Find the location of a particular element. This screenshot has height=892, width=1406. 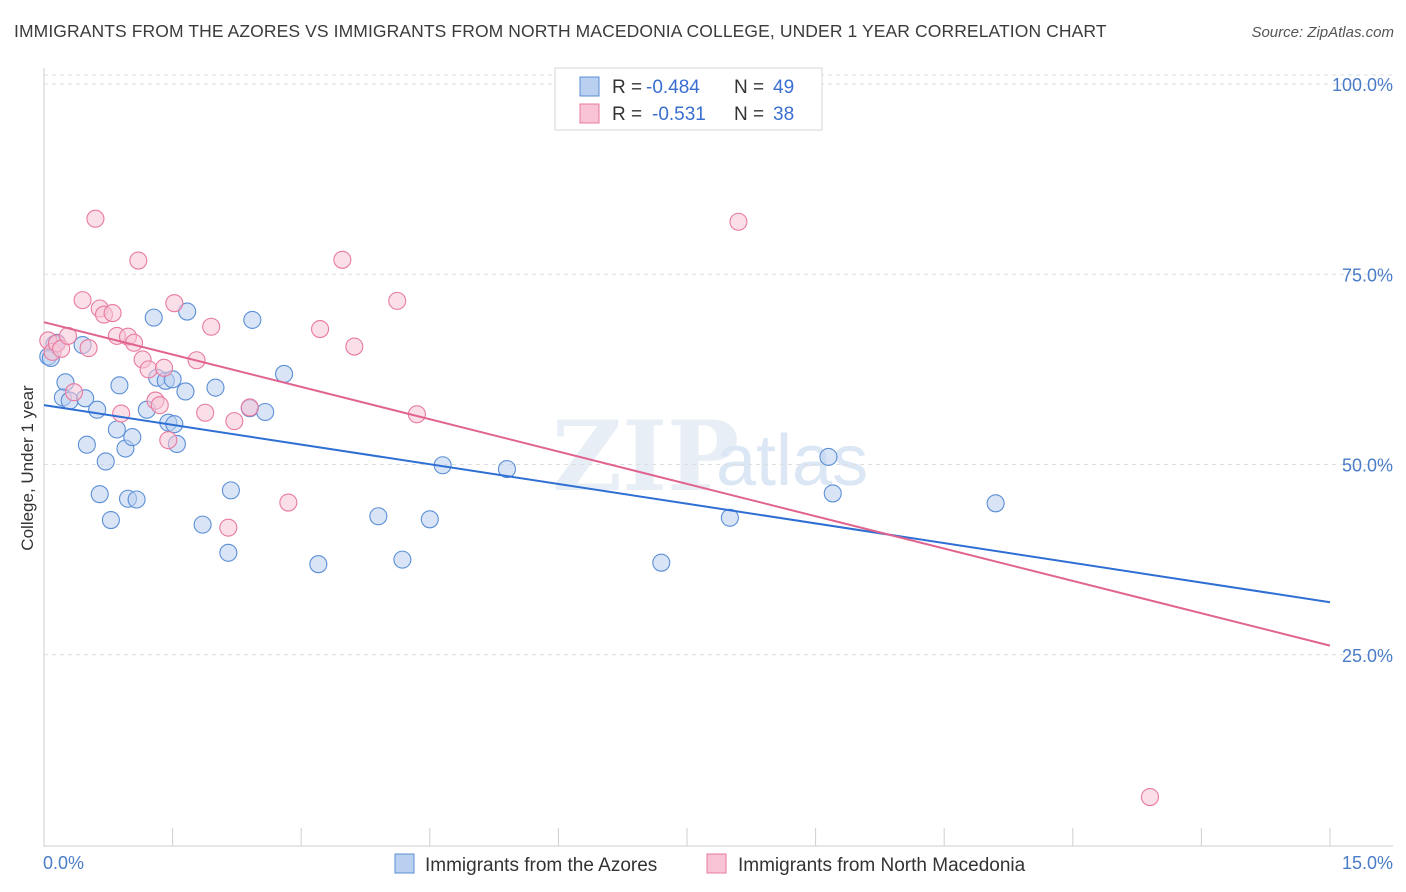

watermark-zip: ZIP is located at coordinates (645, 456).